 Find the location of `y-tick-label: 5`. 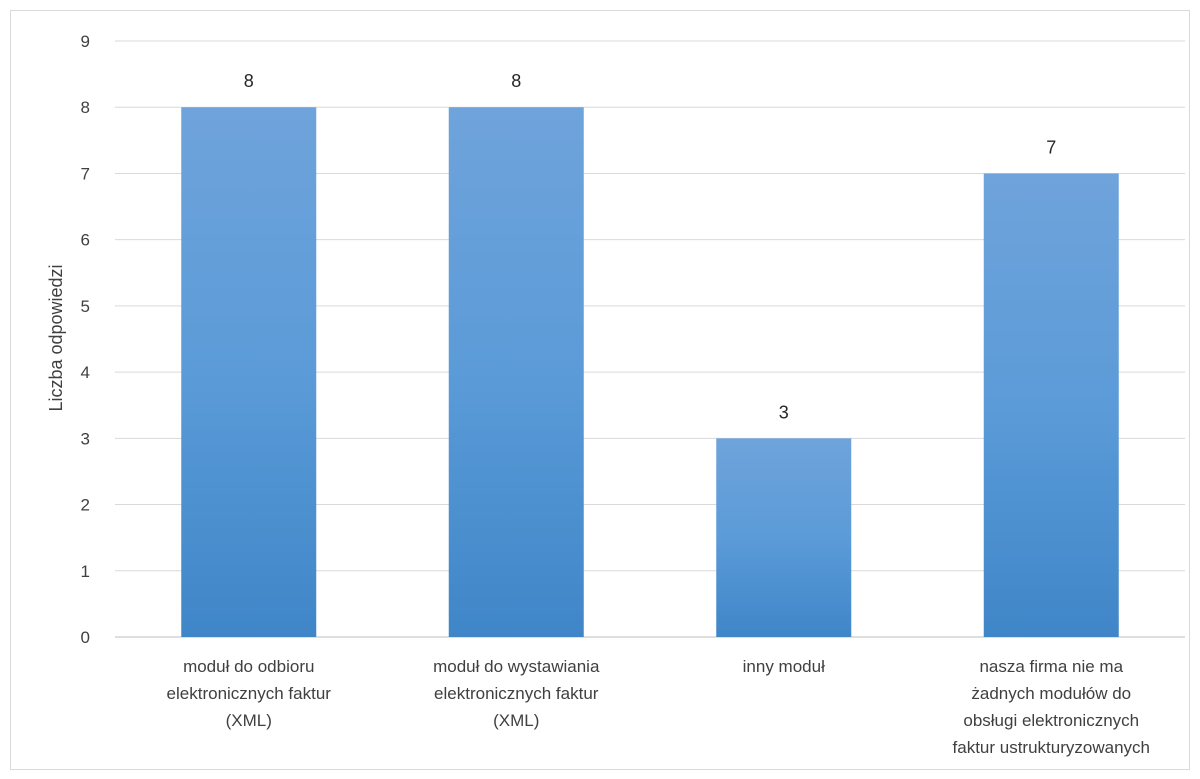

y-tick-label: 5 is located at coordinates (85, 306).